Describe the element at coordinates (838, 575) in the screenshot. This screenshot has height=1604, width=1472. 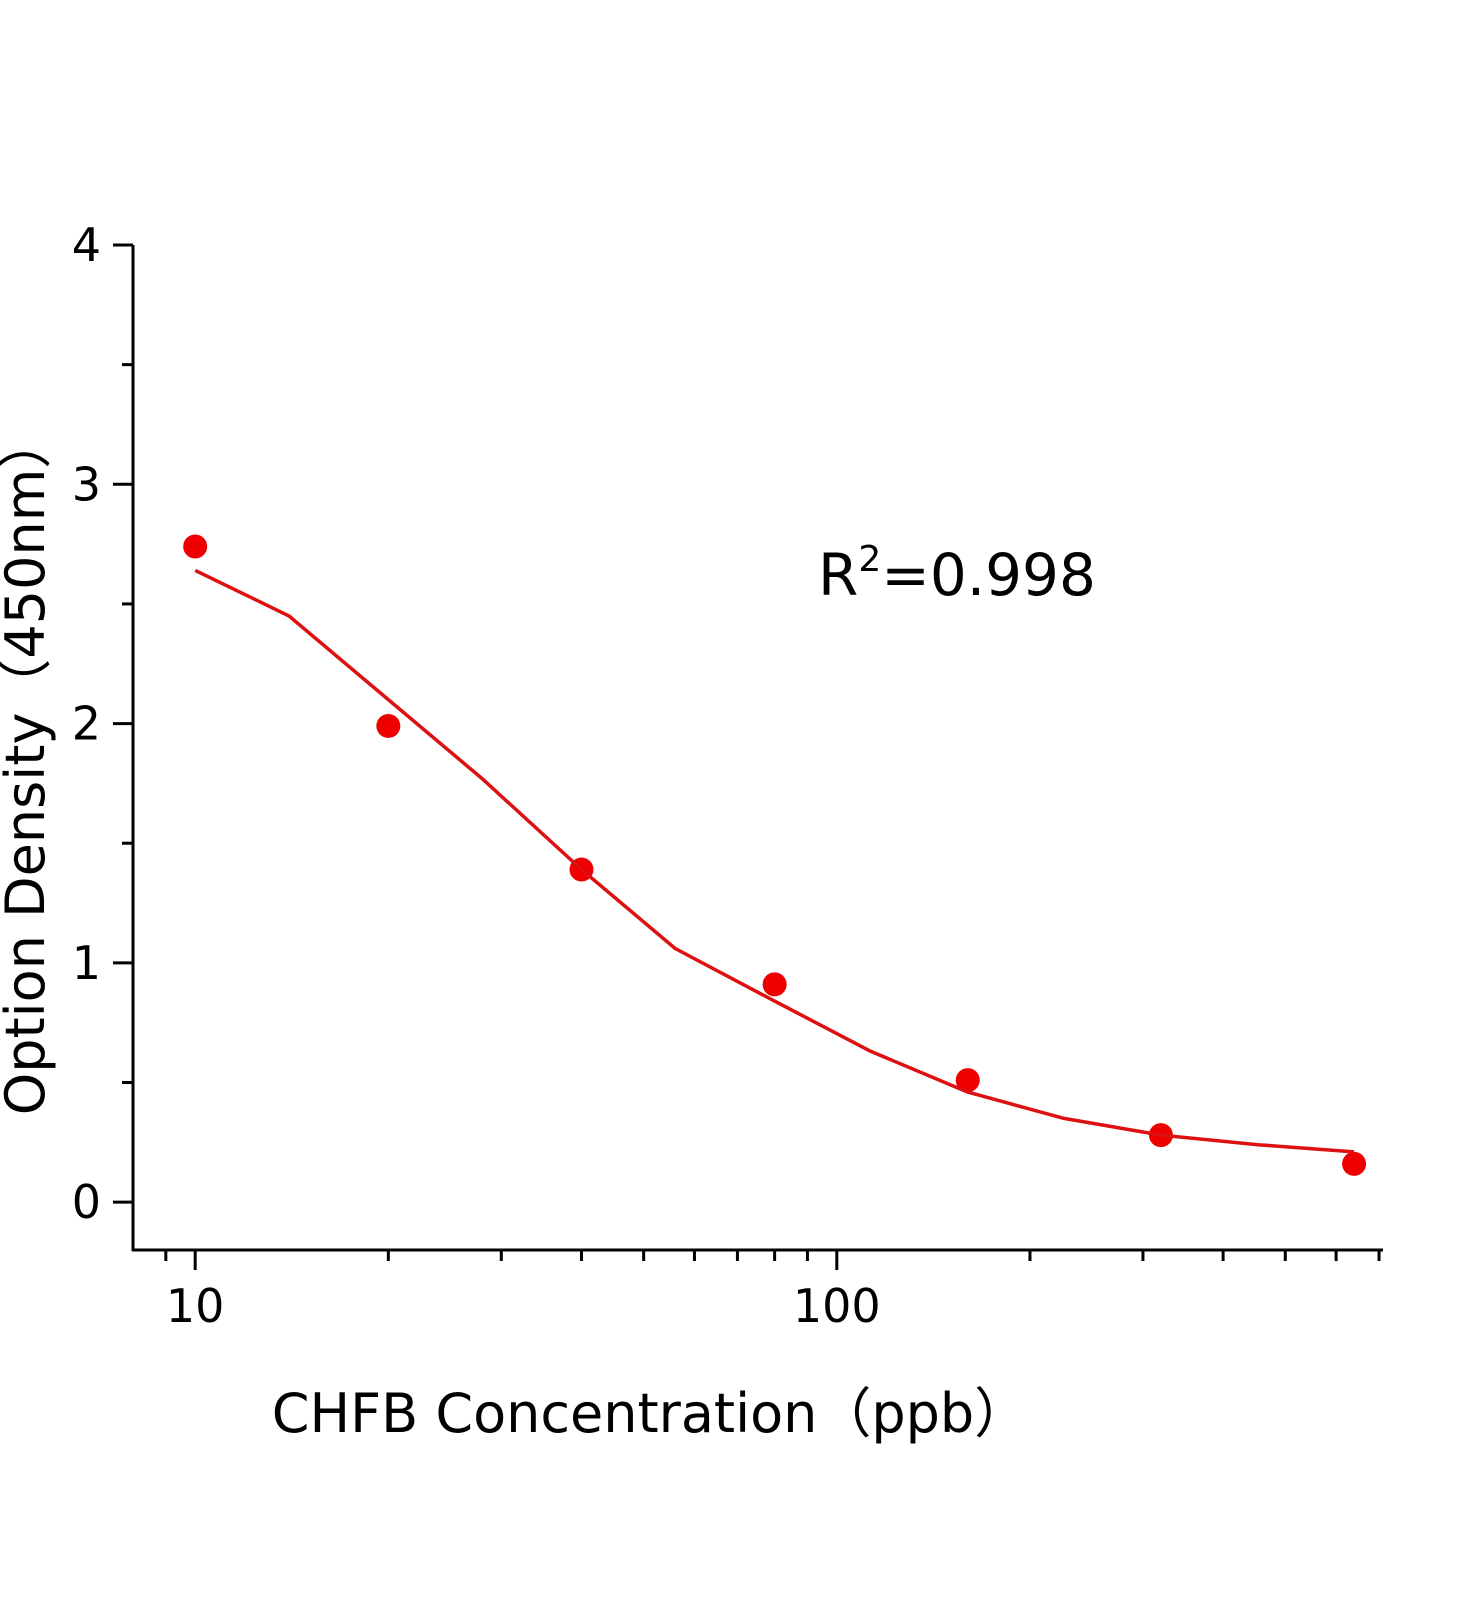
I see `annotation-base: R` at that location.